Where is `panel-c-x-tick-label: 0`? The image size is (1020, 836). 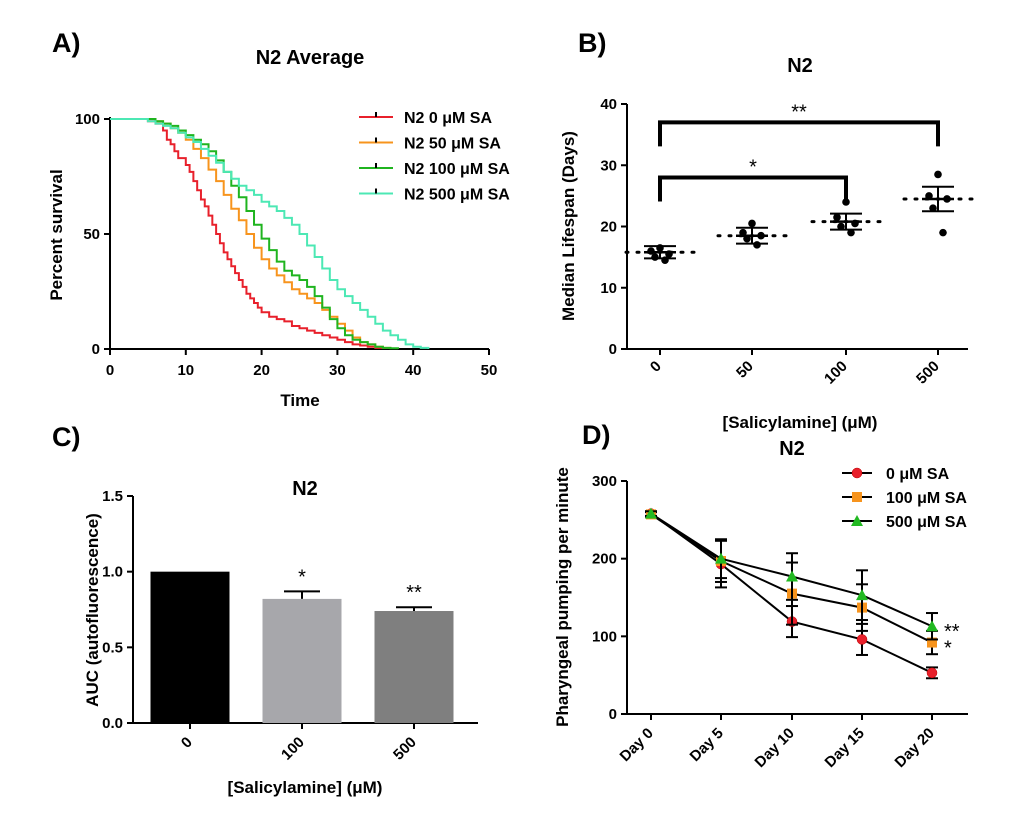 panel-c-x-tick-label: 0 is located at coordinates (187, 743).